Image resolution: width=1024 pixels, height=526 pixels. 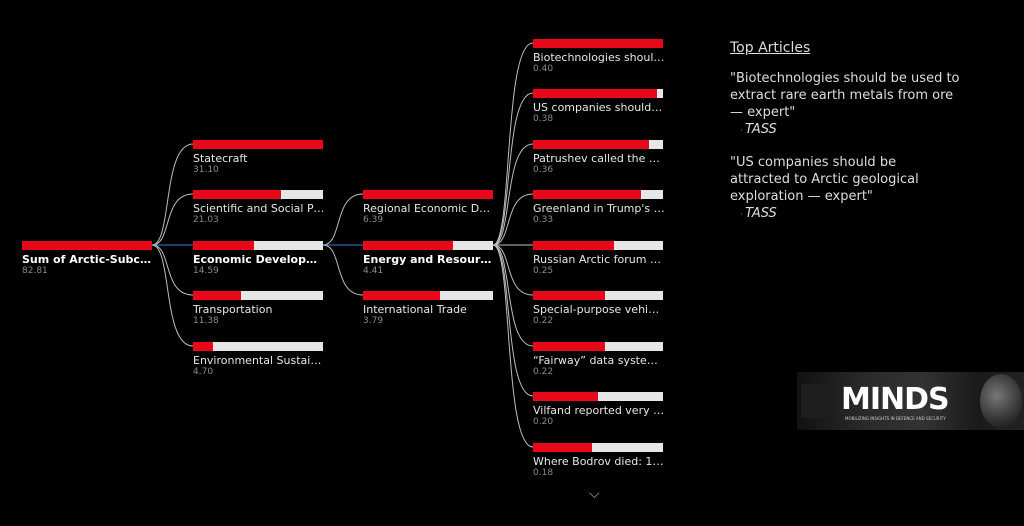 What do you see at coordinates (373, 321) in the screenshot?
I see `node-value: 3.79` at bounding box center [373, 321].